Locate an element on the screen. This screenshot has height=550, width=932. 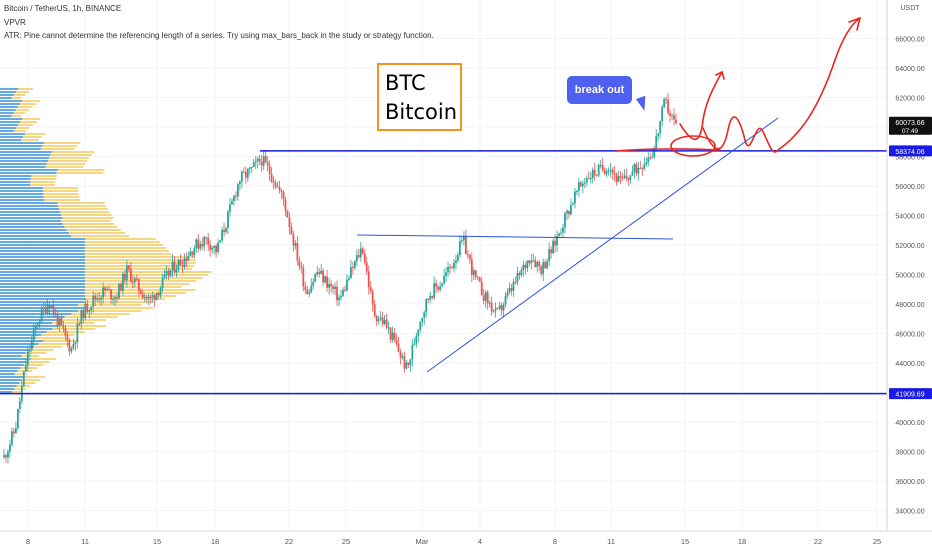
time-tick-label: 18 is located at coordinates (215, 541).